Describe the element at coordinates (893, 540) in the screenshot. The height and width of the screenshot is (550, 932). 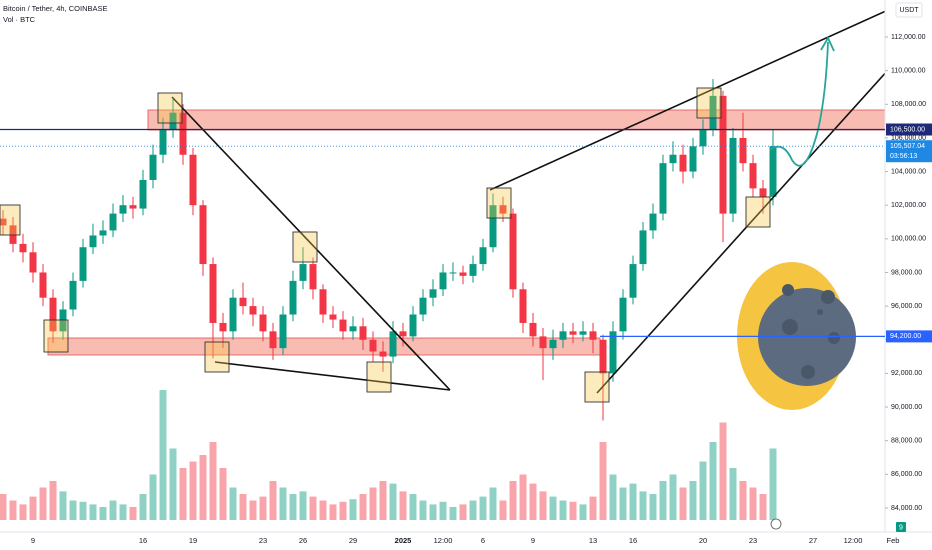
I see `x-tick-label: Feb` at that location.